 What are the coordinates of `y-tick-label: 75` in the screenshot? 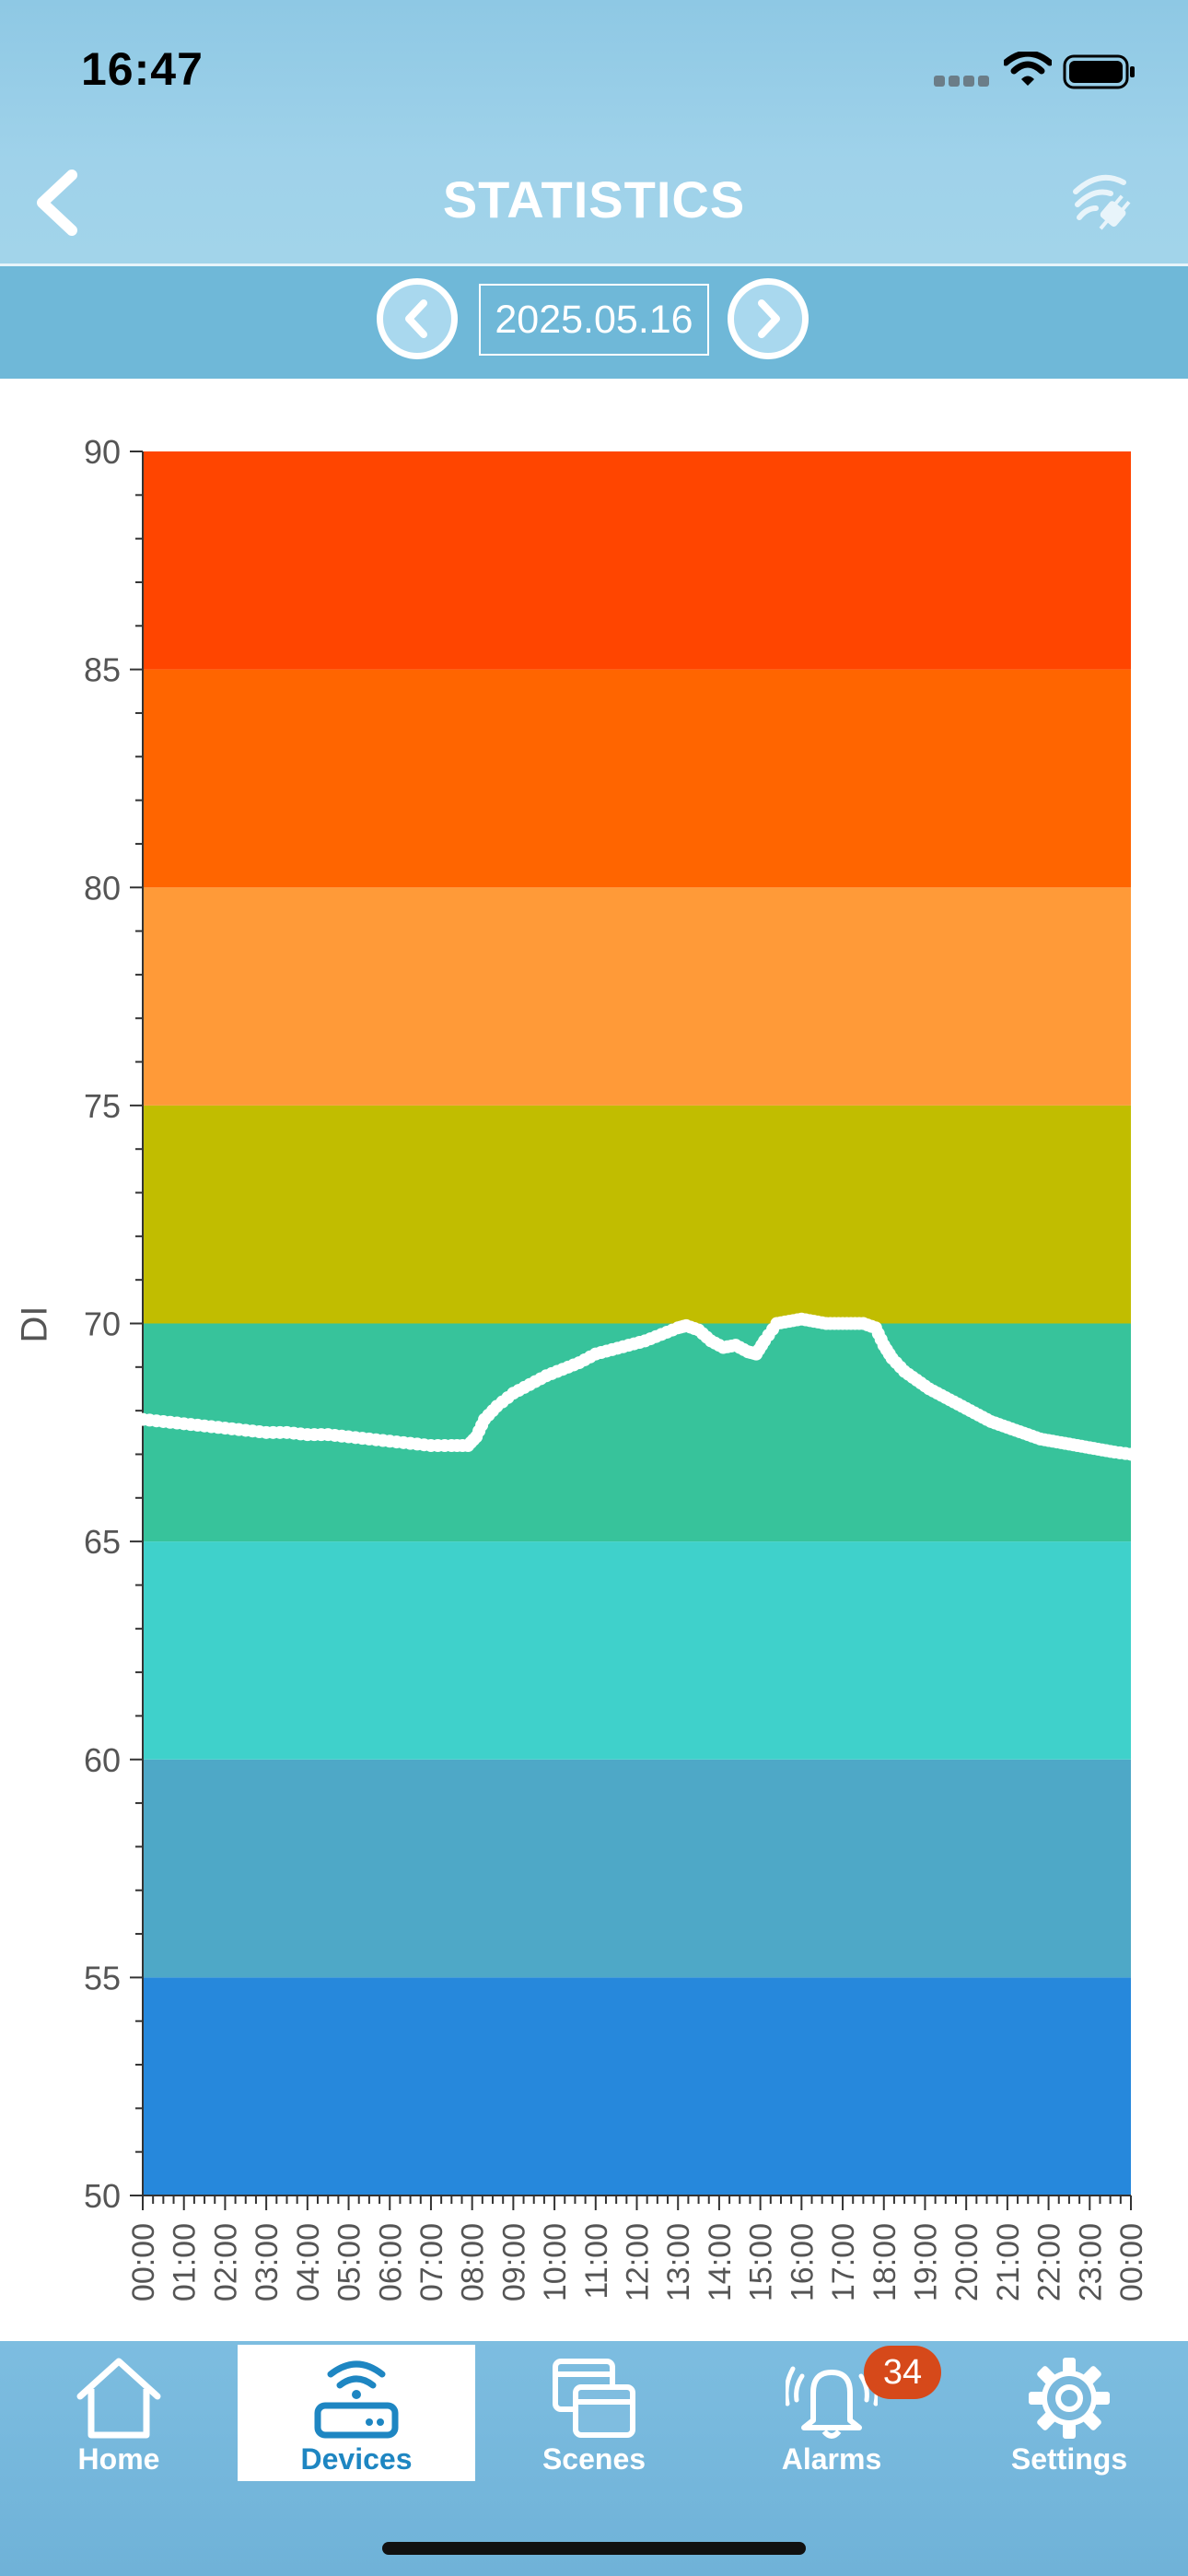 It's located at (102, 1106).